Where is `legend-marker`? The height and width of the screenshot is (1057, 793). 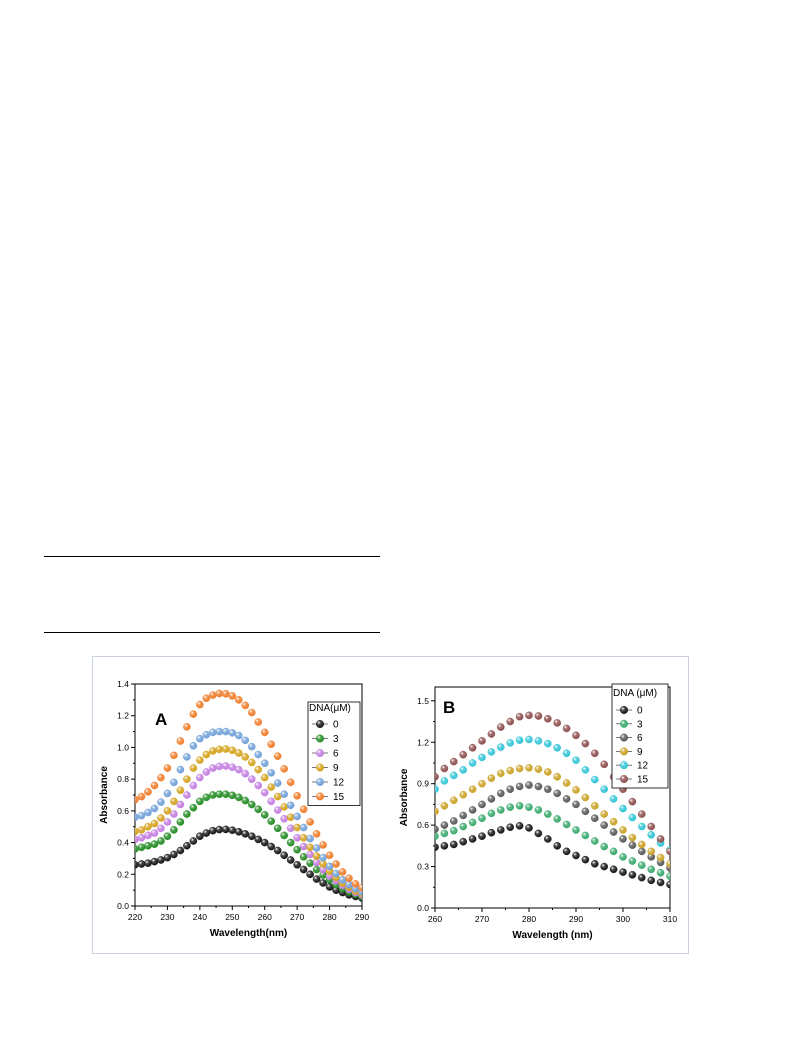 legend-marker is located at coordinates (623, 765).